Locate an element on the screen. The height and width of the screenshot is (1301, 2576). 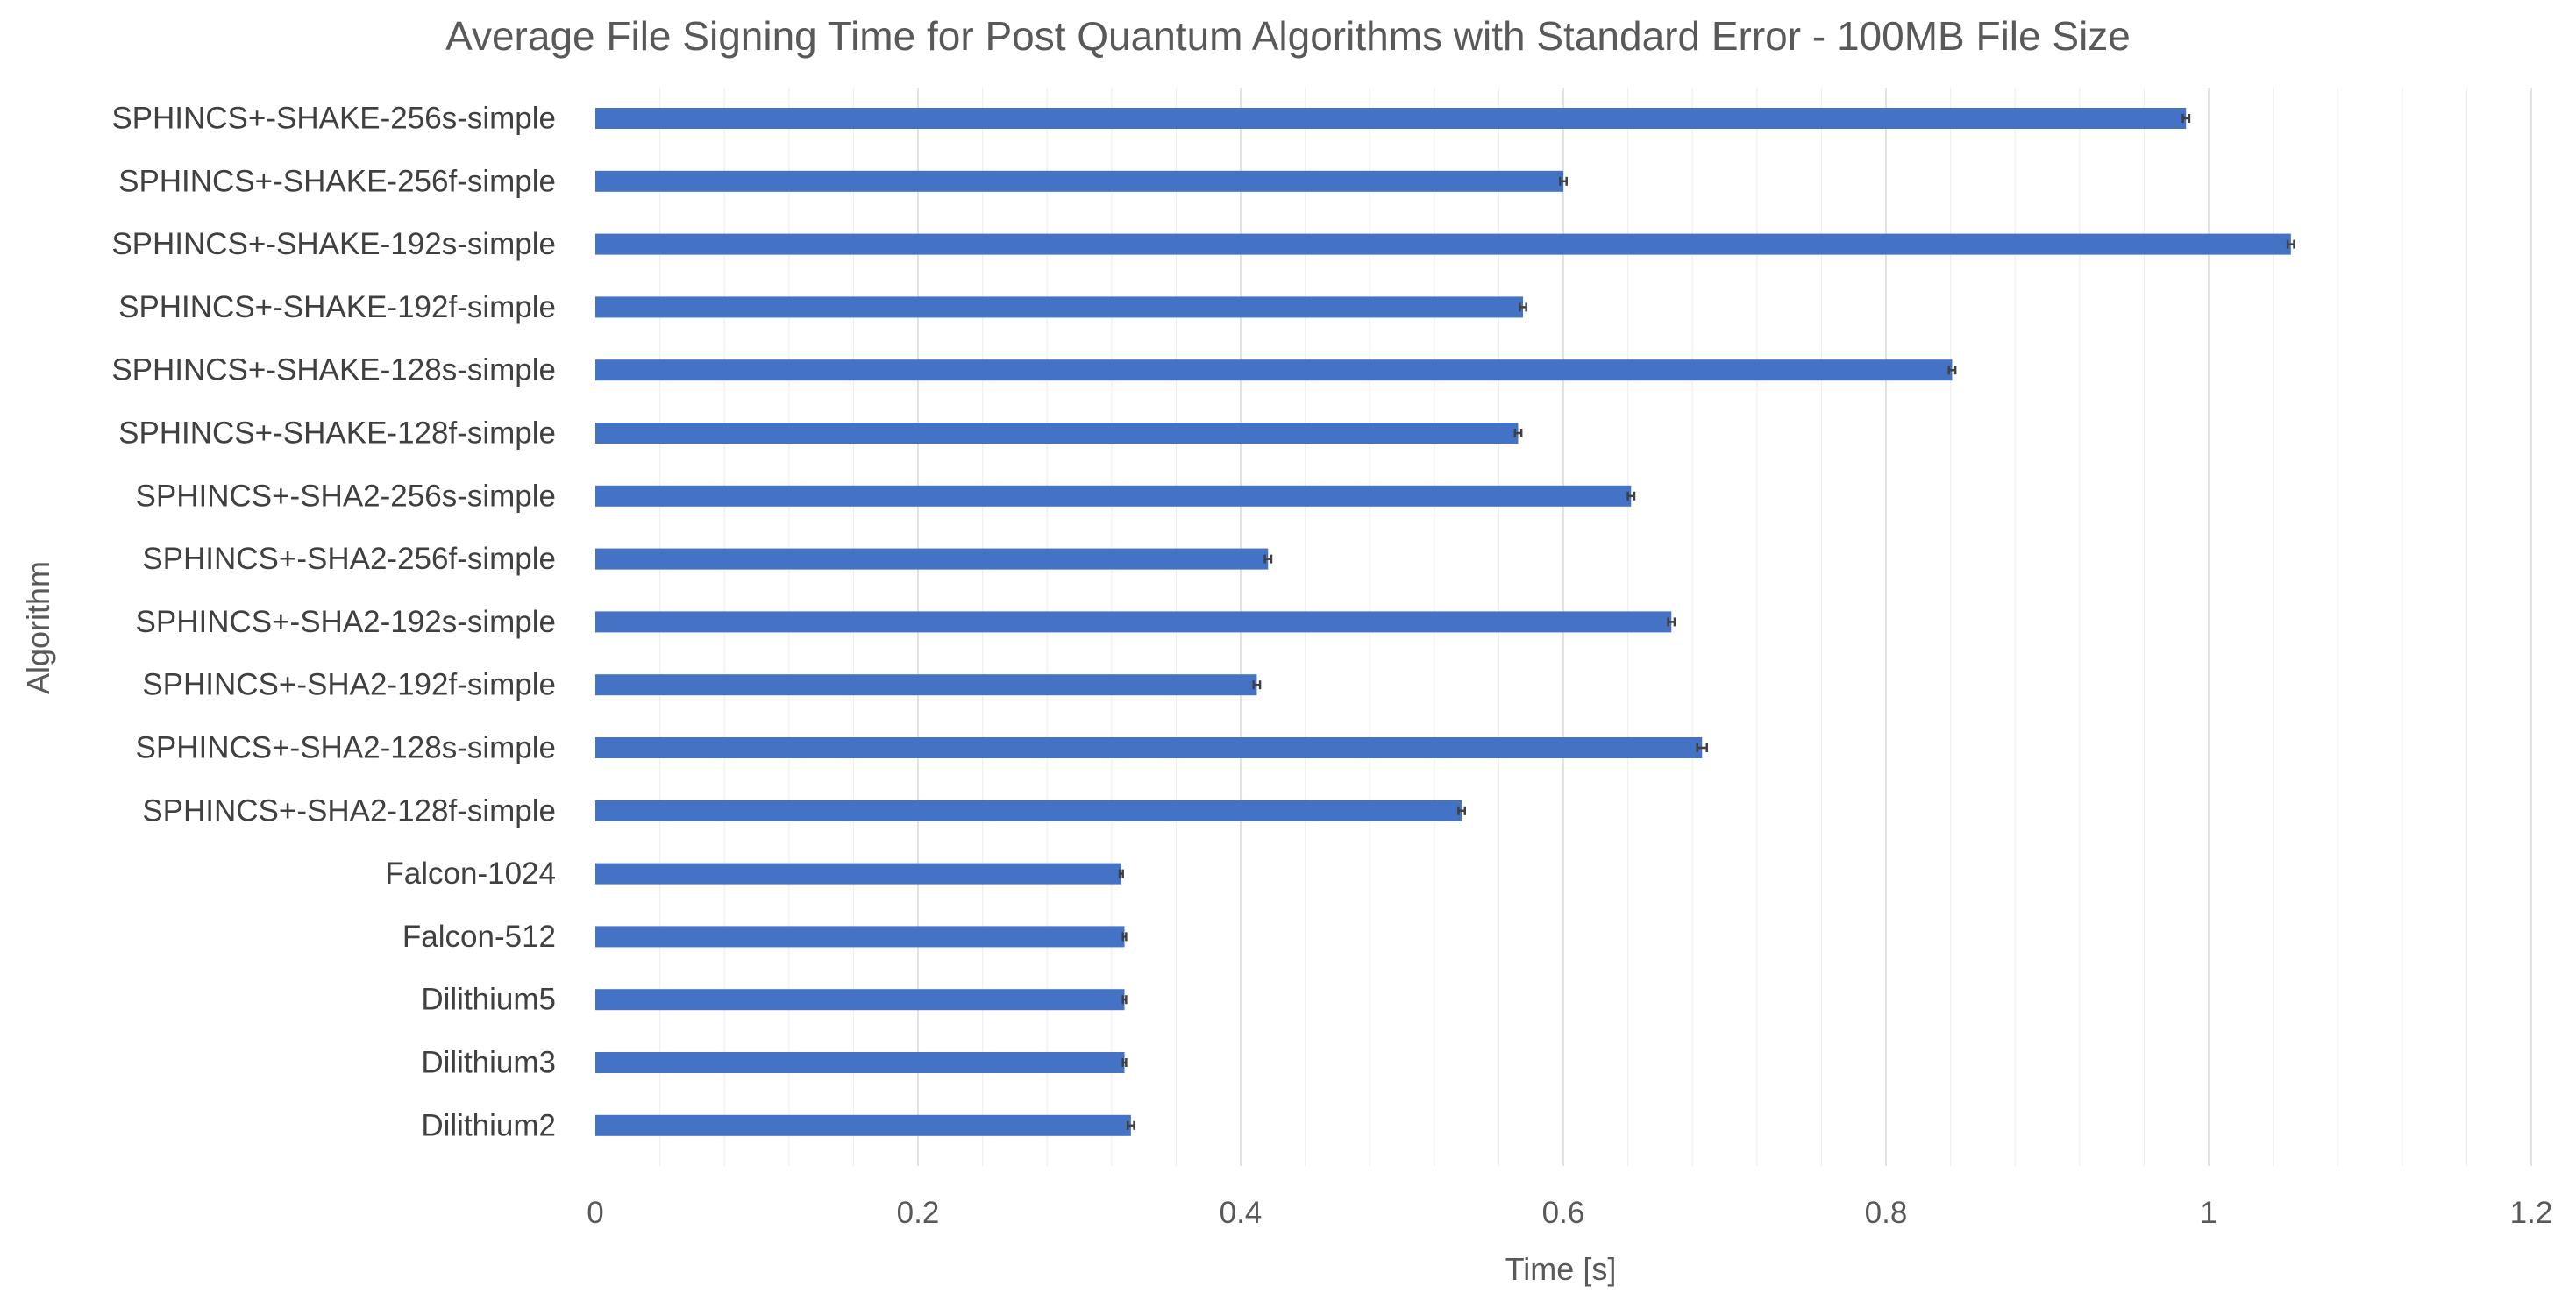
x-tick-label: 0.8 is located at coordinates (1886, 1213).